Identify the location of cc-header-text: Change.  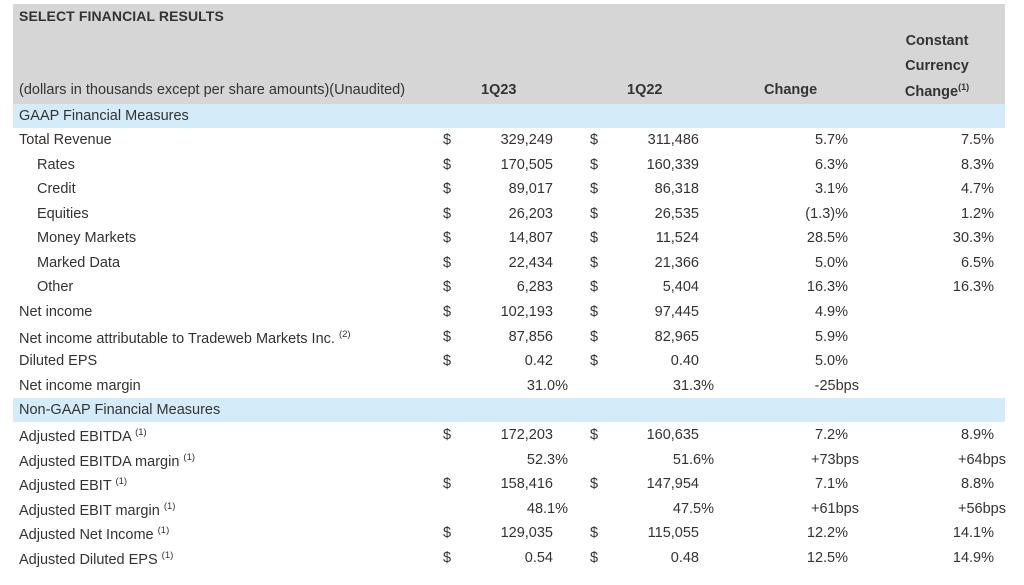
(931, 91).